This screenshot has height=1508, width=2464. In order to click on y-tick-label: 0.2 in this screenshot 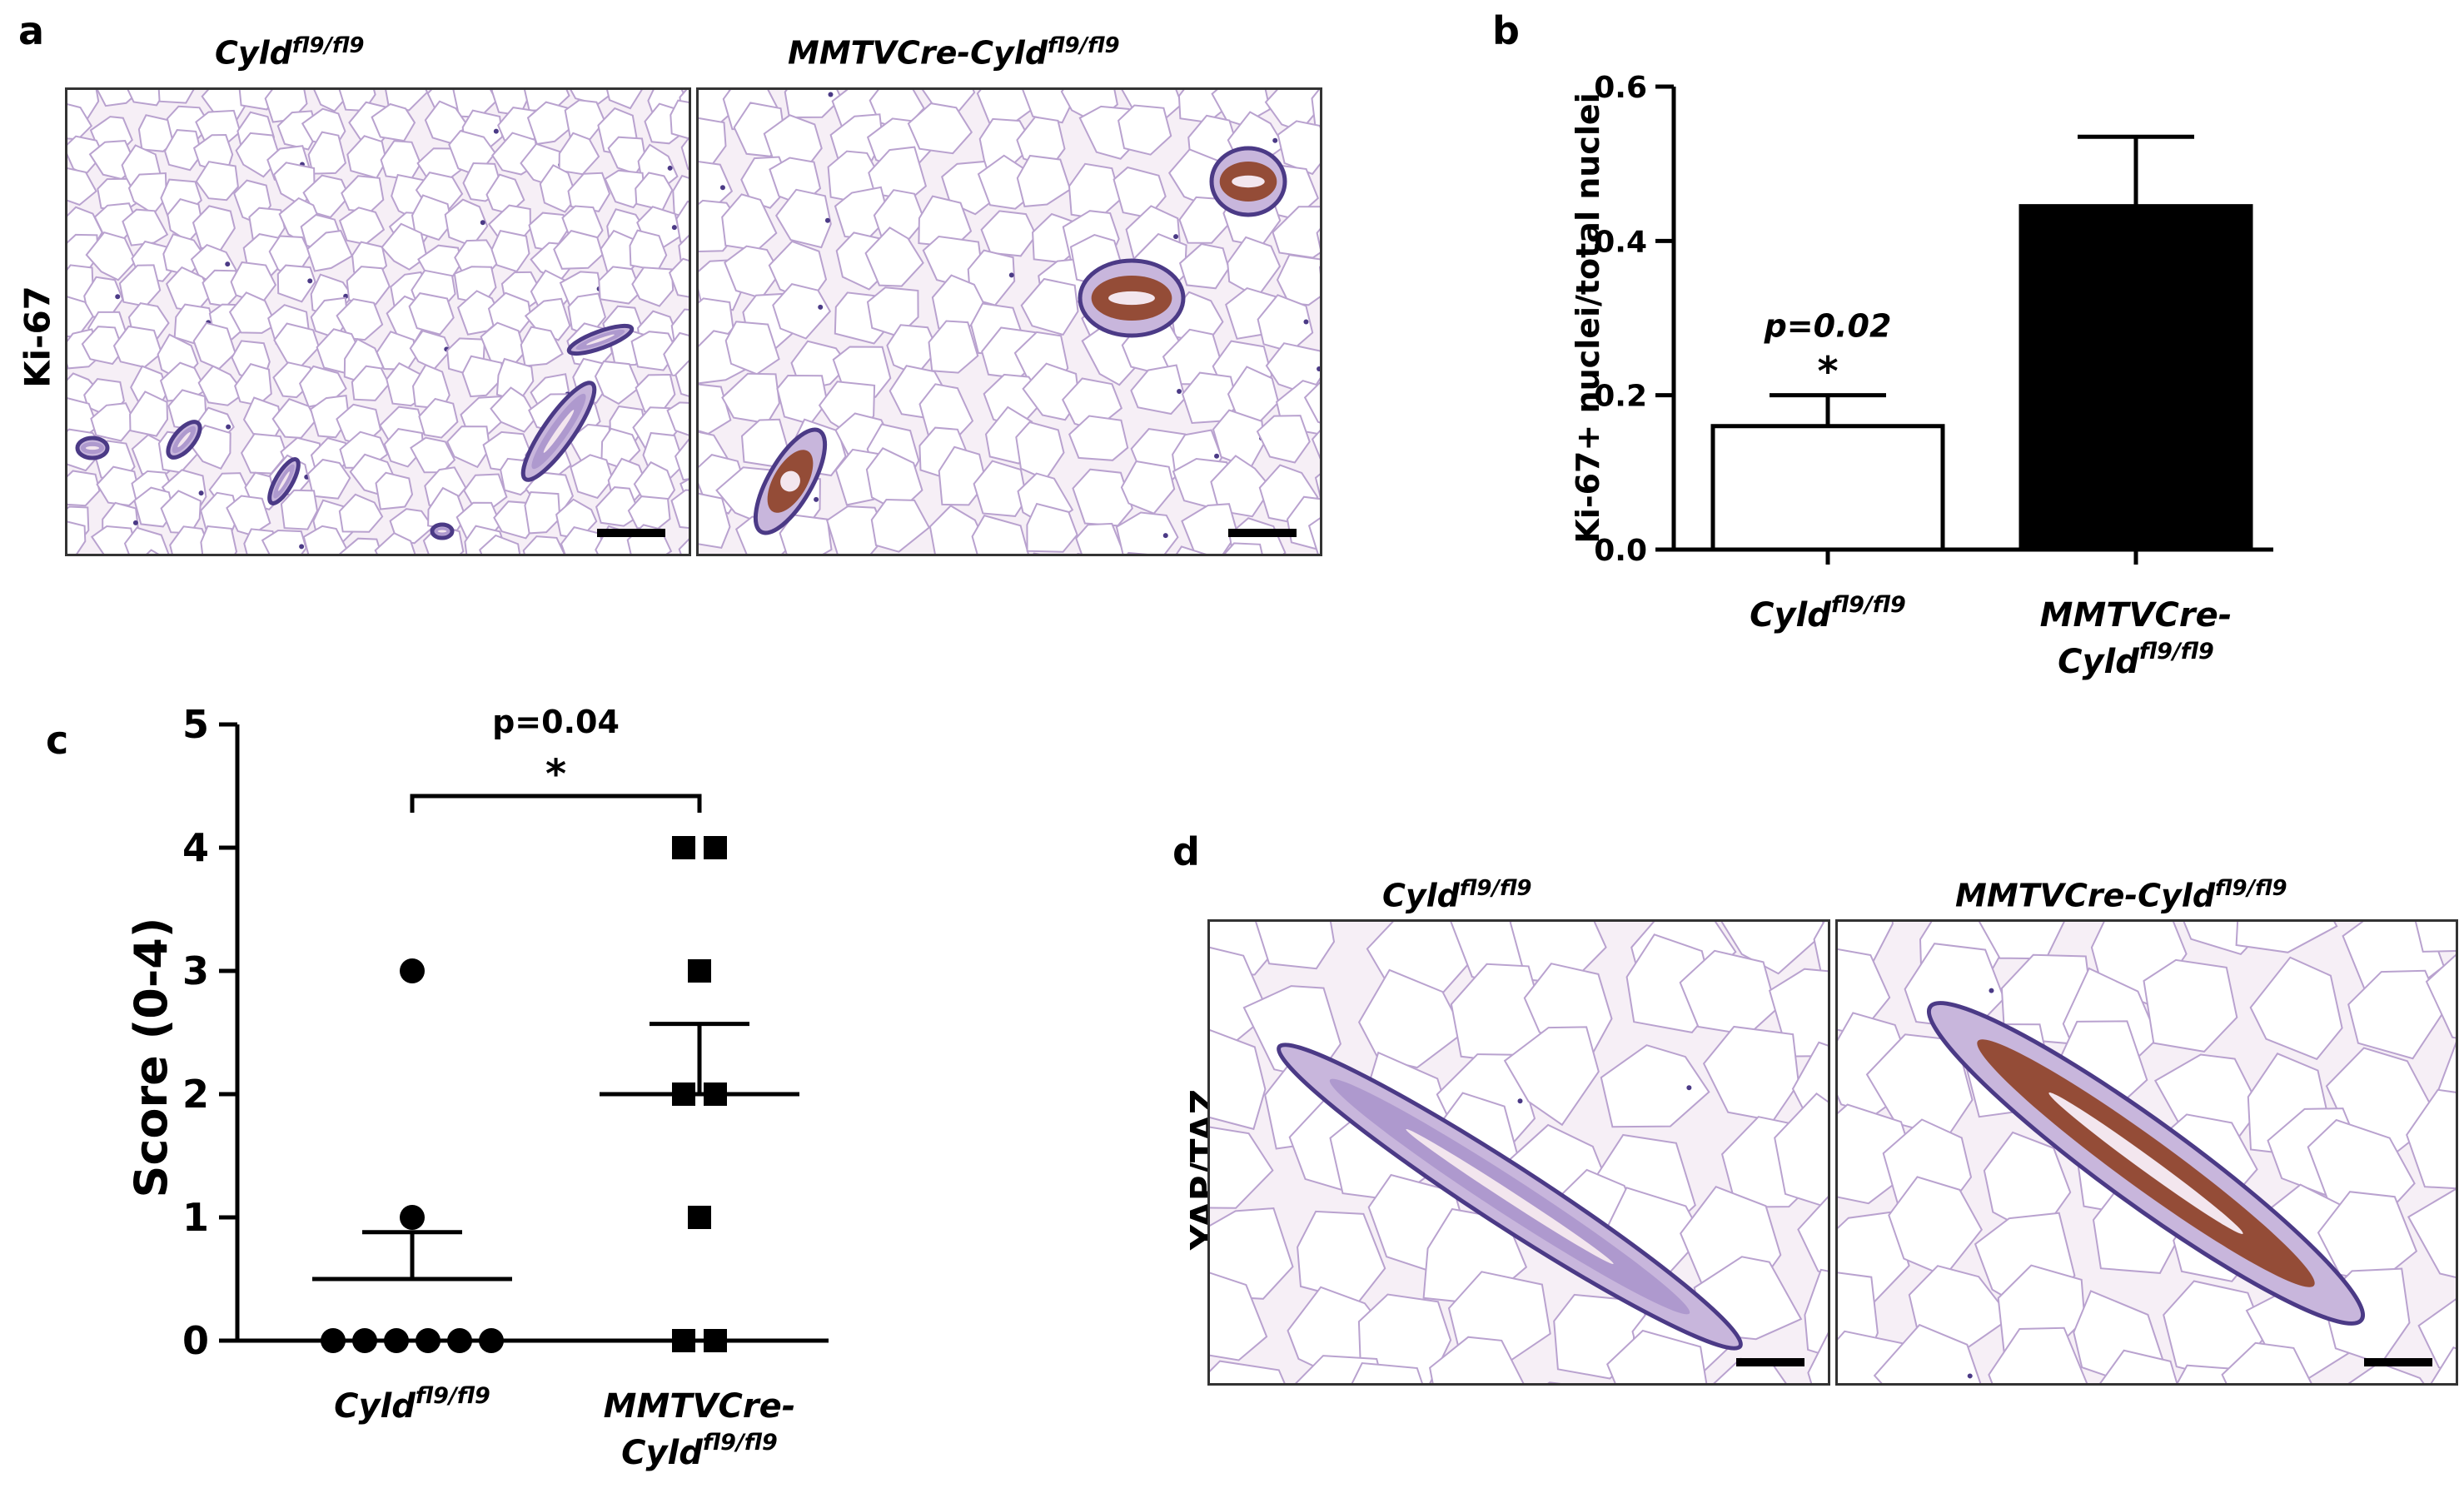, I will do `click(1620, 397)`.